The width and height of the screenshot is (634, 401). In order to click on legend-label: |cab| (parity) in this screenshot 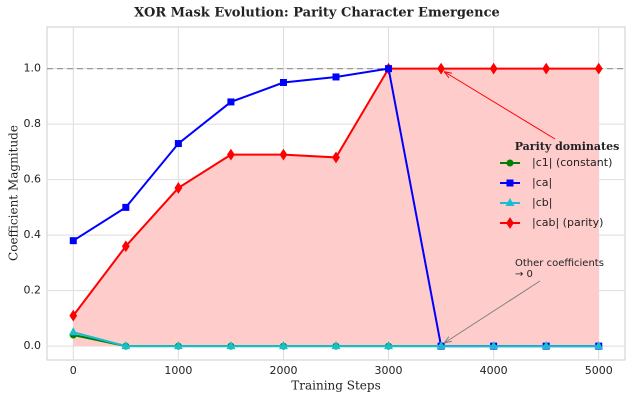, I will do `click(567, 222)`.